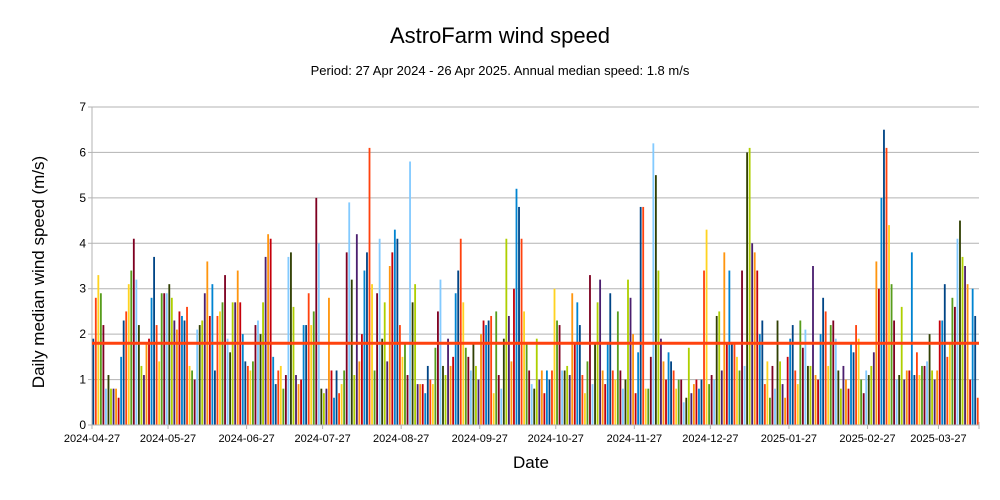 The width and height of the screenshot is (1000, 500). Describe the element at coordinates (710, 439) in the screenshot. I see `x-tick-label: 2024-12-27` at that location.